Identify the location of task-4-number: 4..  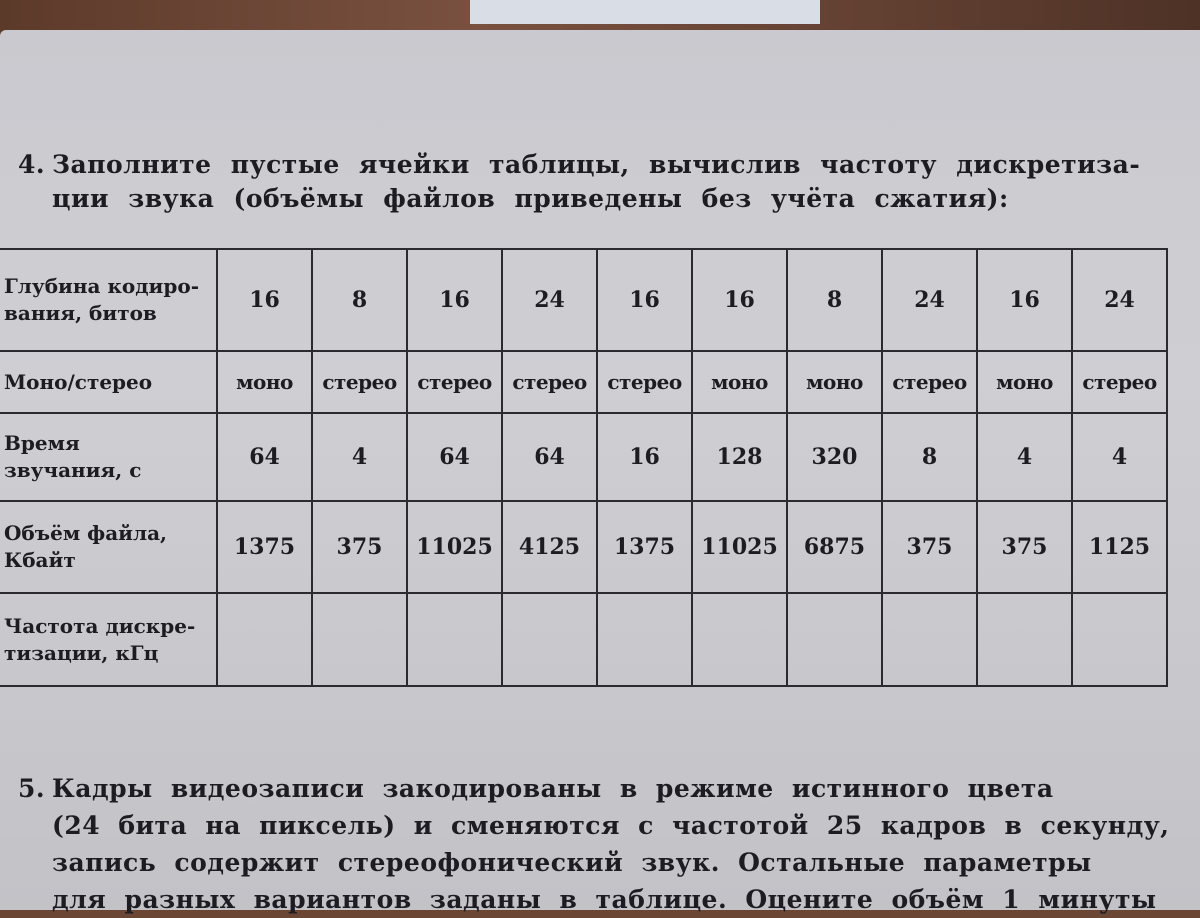
(32, 164).